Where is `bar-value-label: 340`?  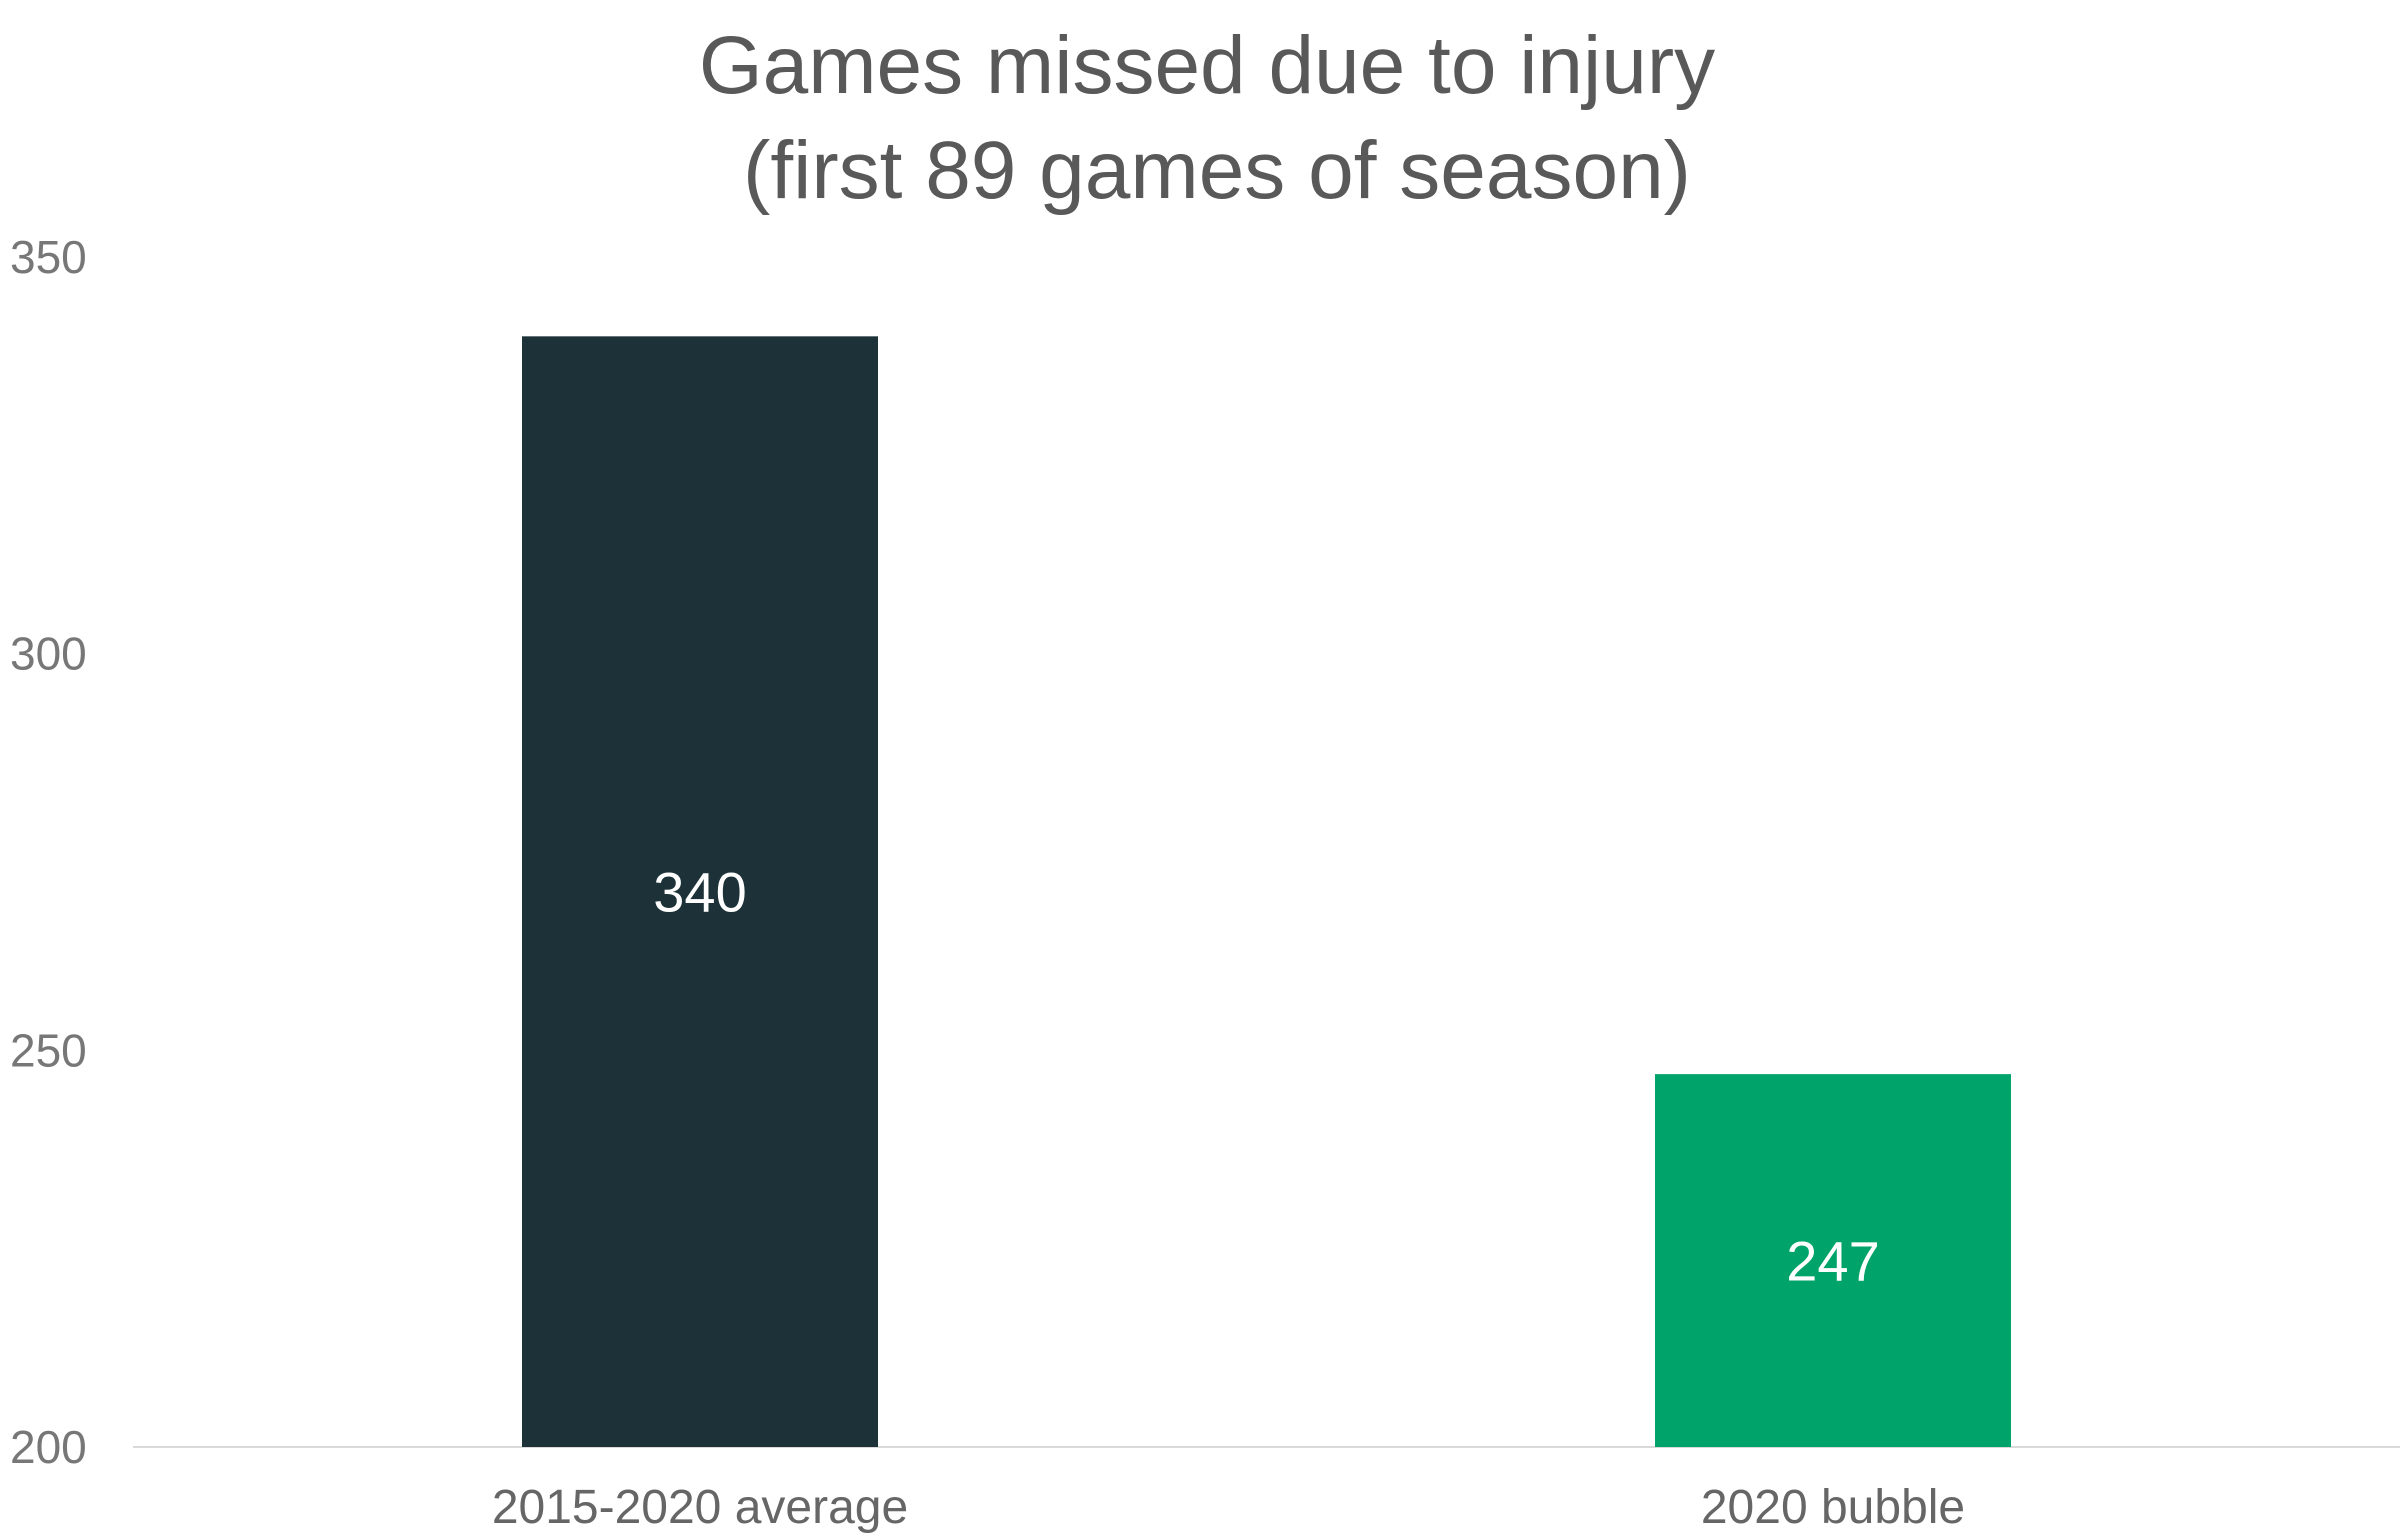 bar-value-label: 340 is located at coordinates (699, 892).